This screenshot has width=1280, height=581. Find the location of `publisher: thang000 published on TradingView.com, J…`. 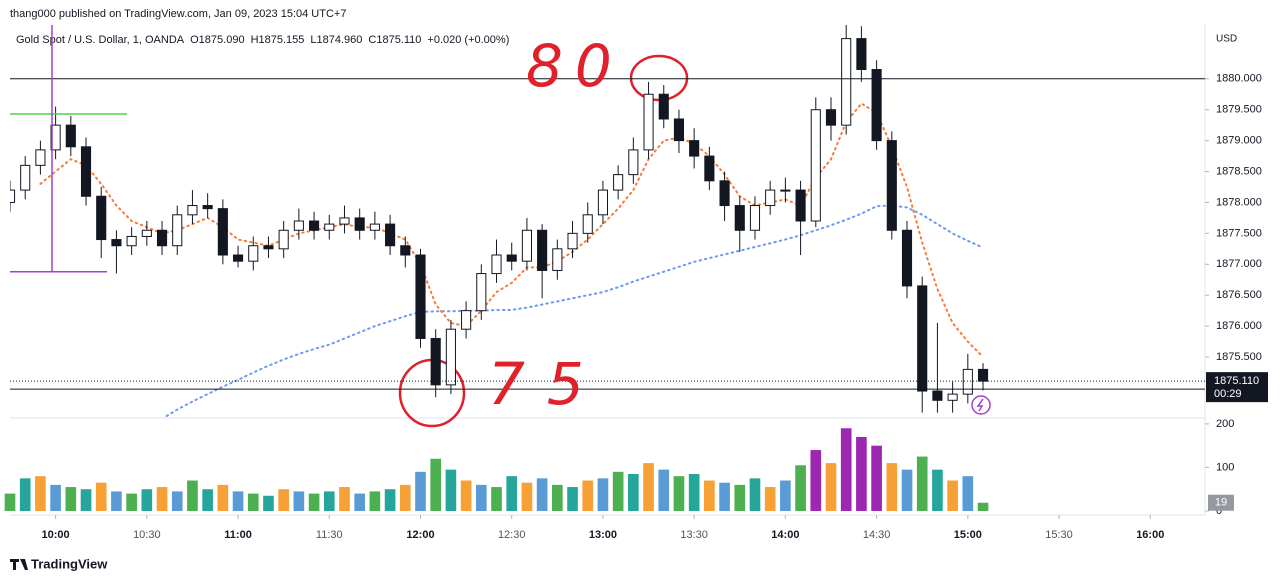

publisher: thang000 published on TradingView.com, J… is located at coordinates (178, 14).